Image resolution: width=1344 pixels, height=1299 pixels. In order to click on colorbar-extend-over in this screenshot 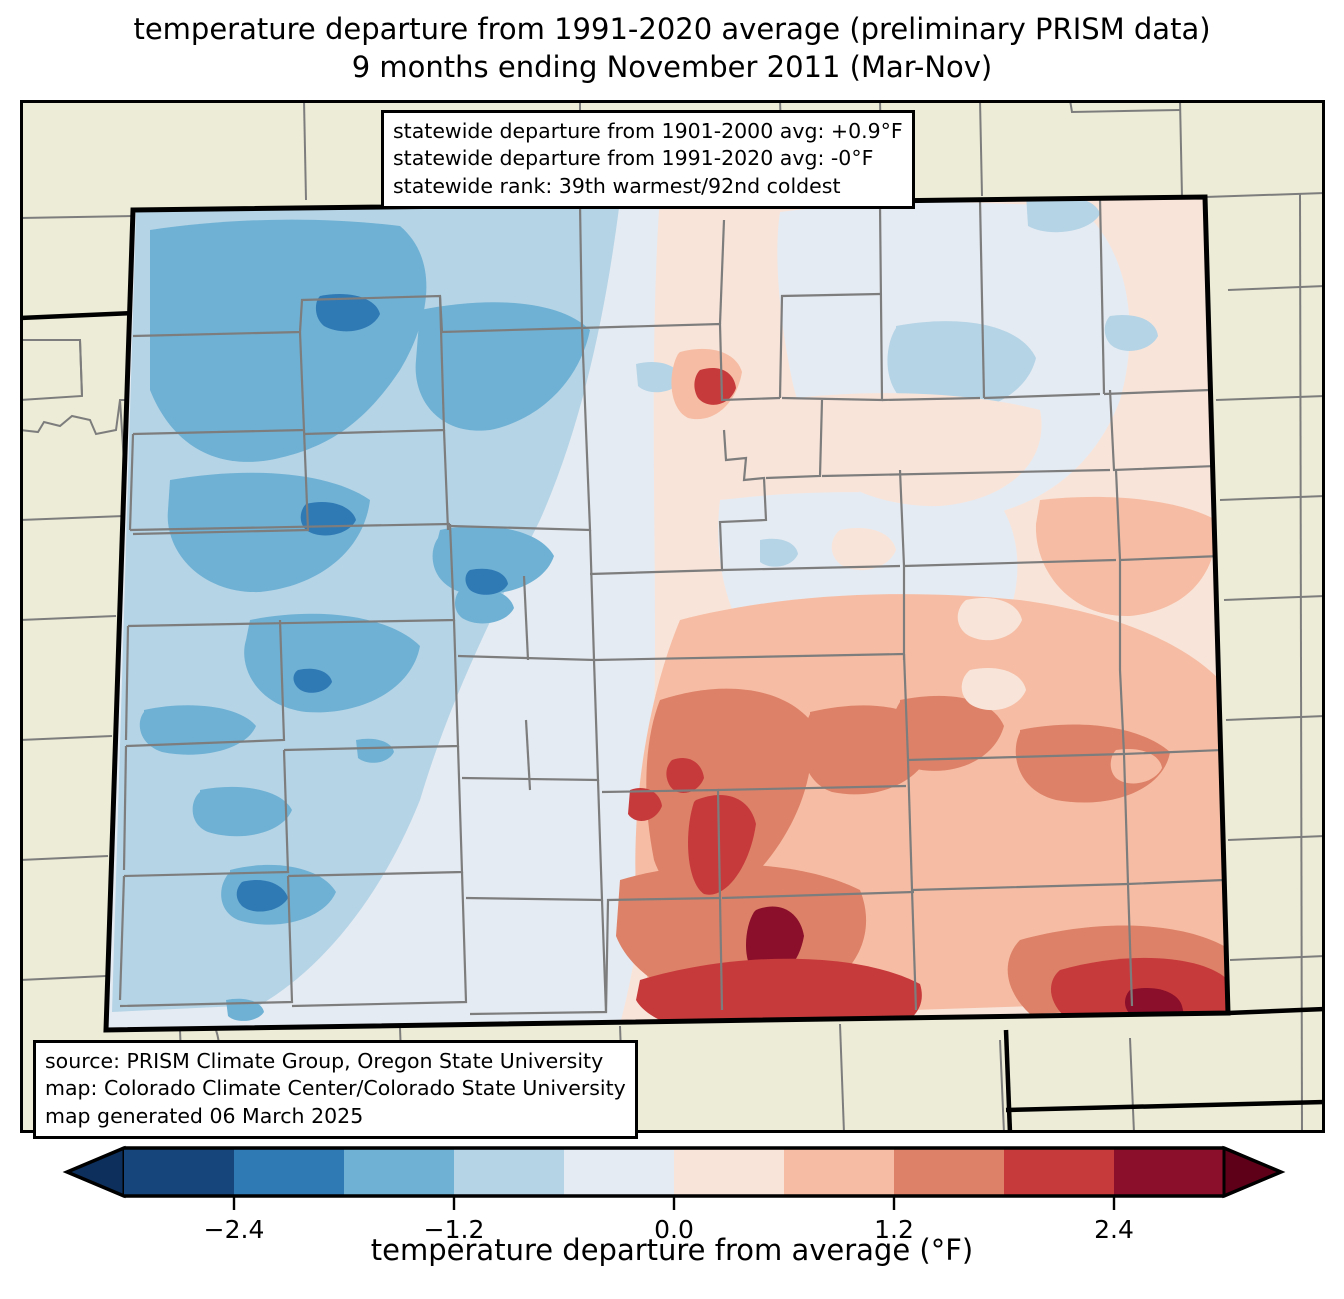, I will do `click(1253, 1172)`.